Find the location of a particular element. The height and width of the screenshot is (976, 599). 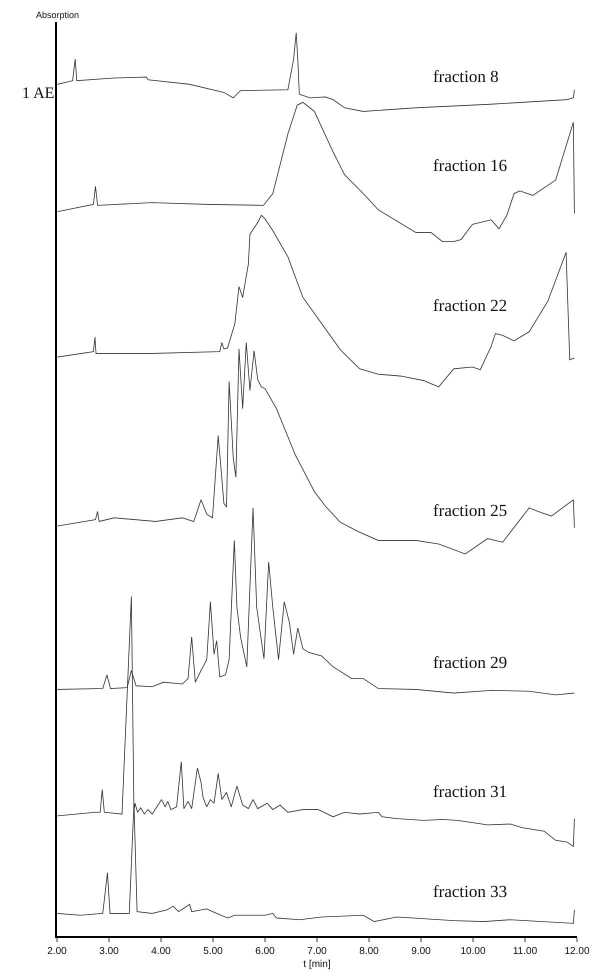

x-tick-label: 3.00 is located at coordinates (109, 951).